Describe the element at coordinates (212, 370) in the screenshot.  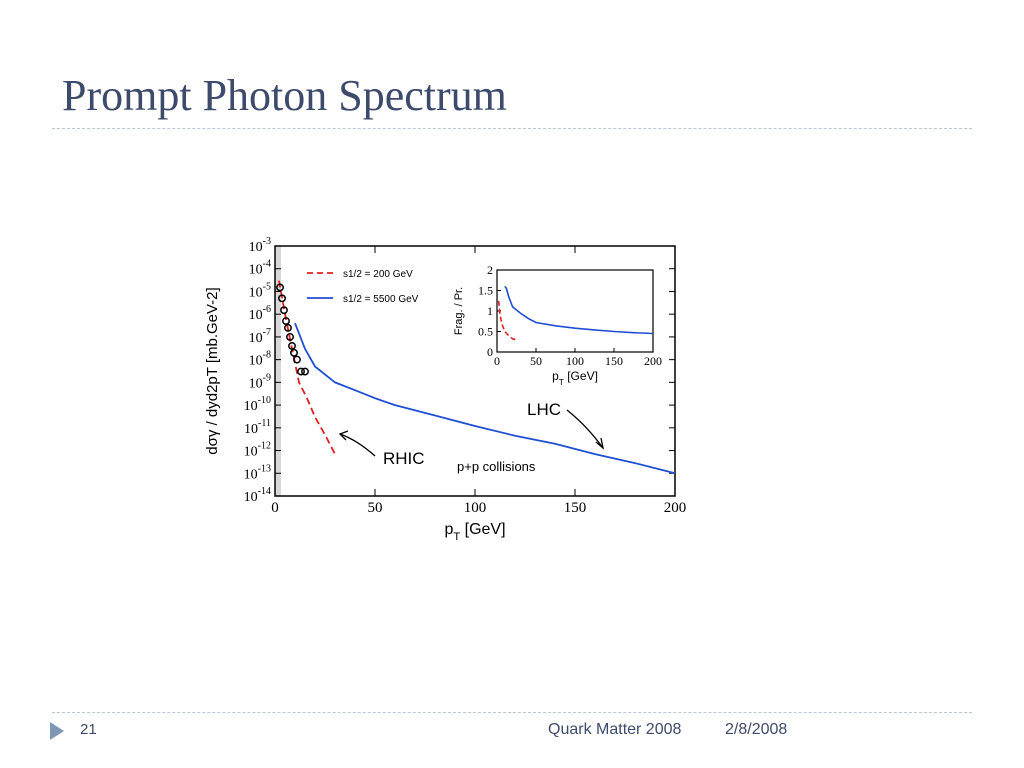
I see `y-axis-label: dσγ / dyd2pT [mb.GeV-2]` at that location.